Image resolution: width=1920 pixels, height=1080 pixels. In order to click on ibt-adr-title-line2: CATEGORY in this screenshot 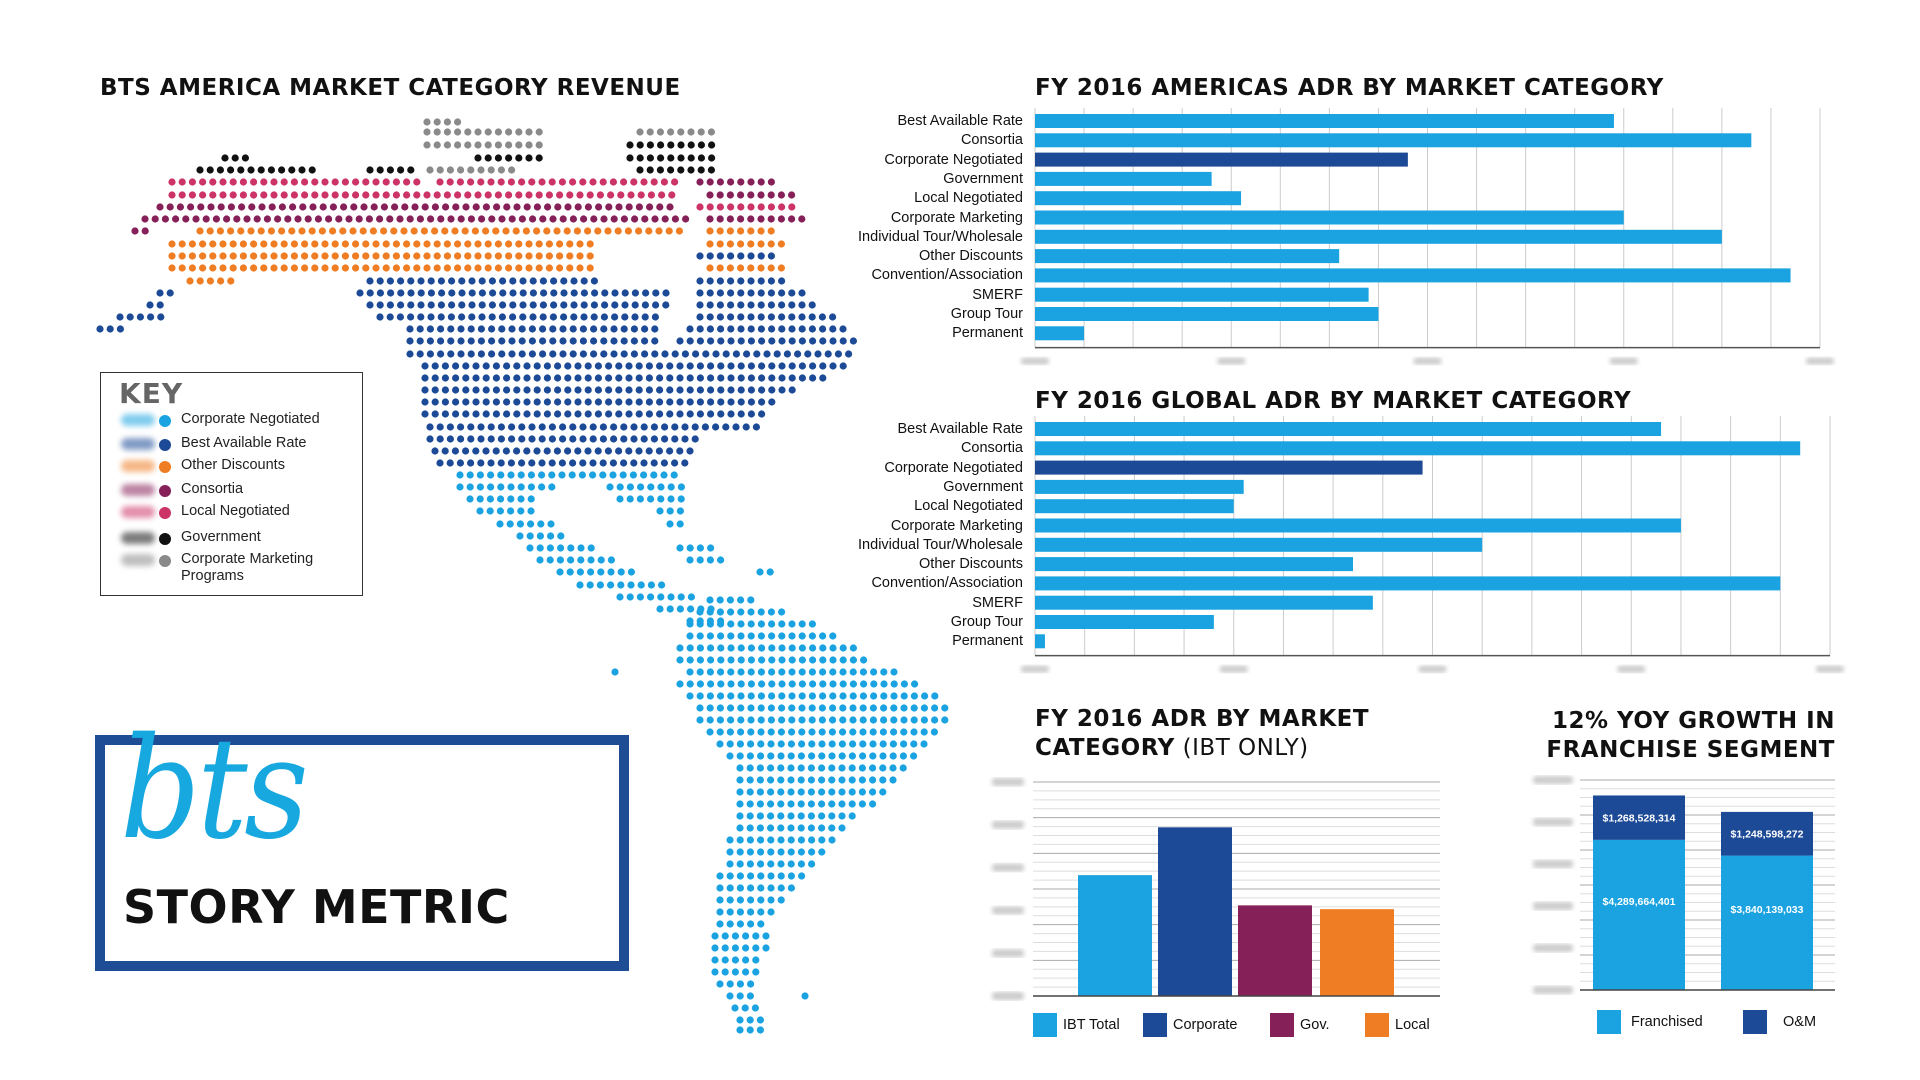, I will do `click(1105, 748)`.